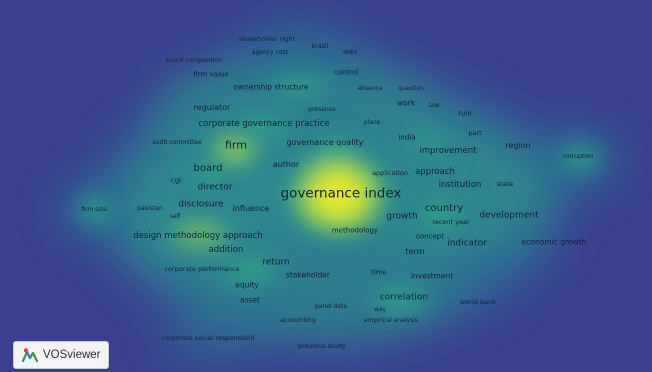 The width and height of the screenshot is (652, 372). I want to click on term-pakistan: pakistan, so click(150, 208).